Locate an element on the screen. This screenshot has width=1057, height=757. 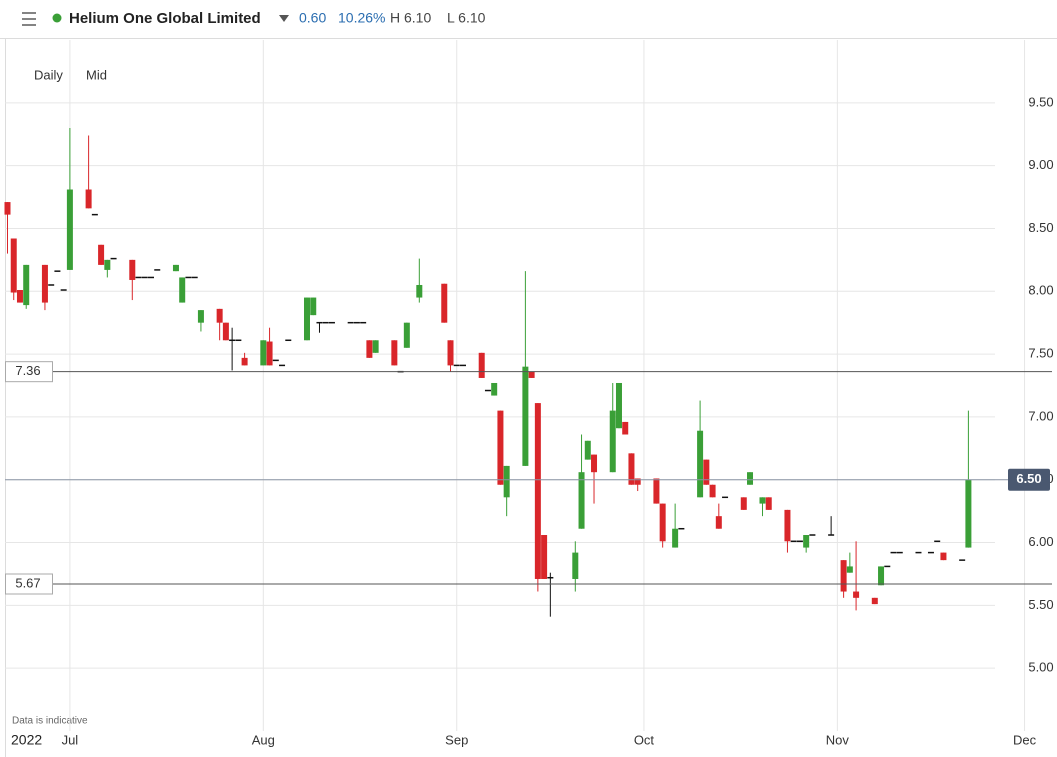
menu-icon is located at coordinates (29, 19).